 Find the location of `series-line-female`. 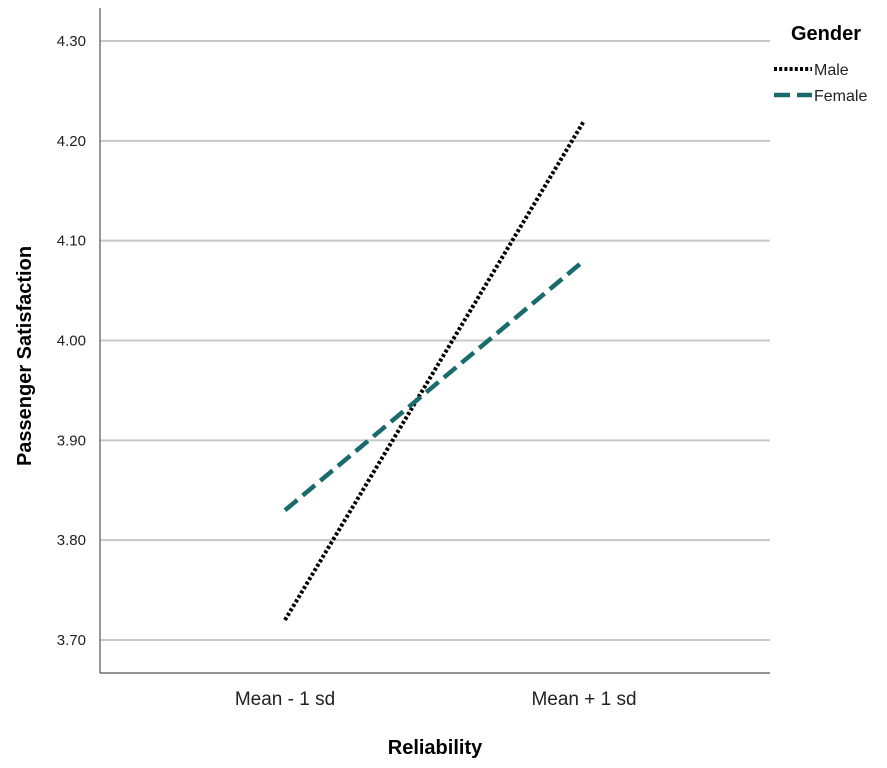

series-line-female is located at coordinates (434, 385).